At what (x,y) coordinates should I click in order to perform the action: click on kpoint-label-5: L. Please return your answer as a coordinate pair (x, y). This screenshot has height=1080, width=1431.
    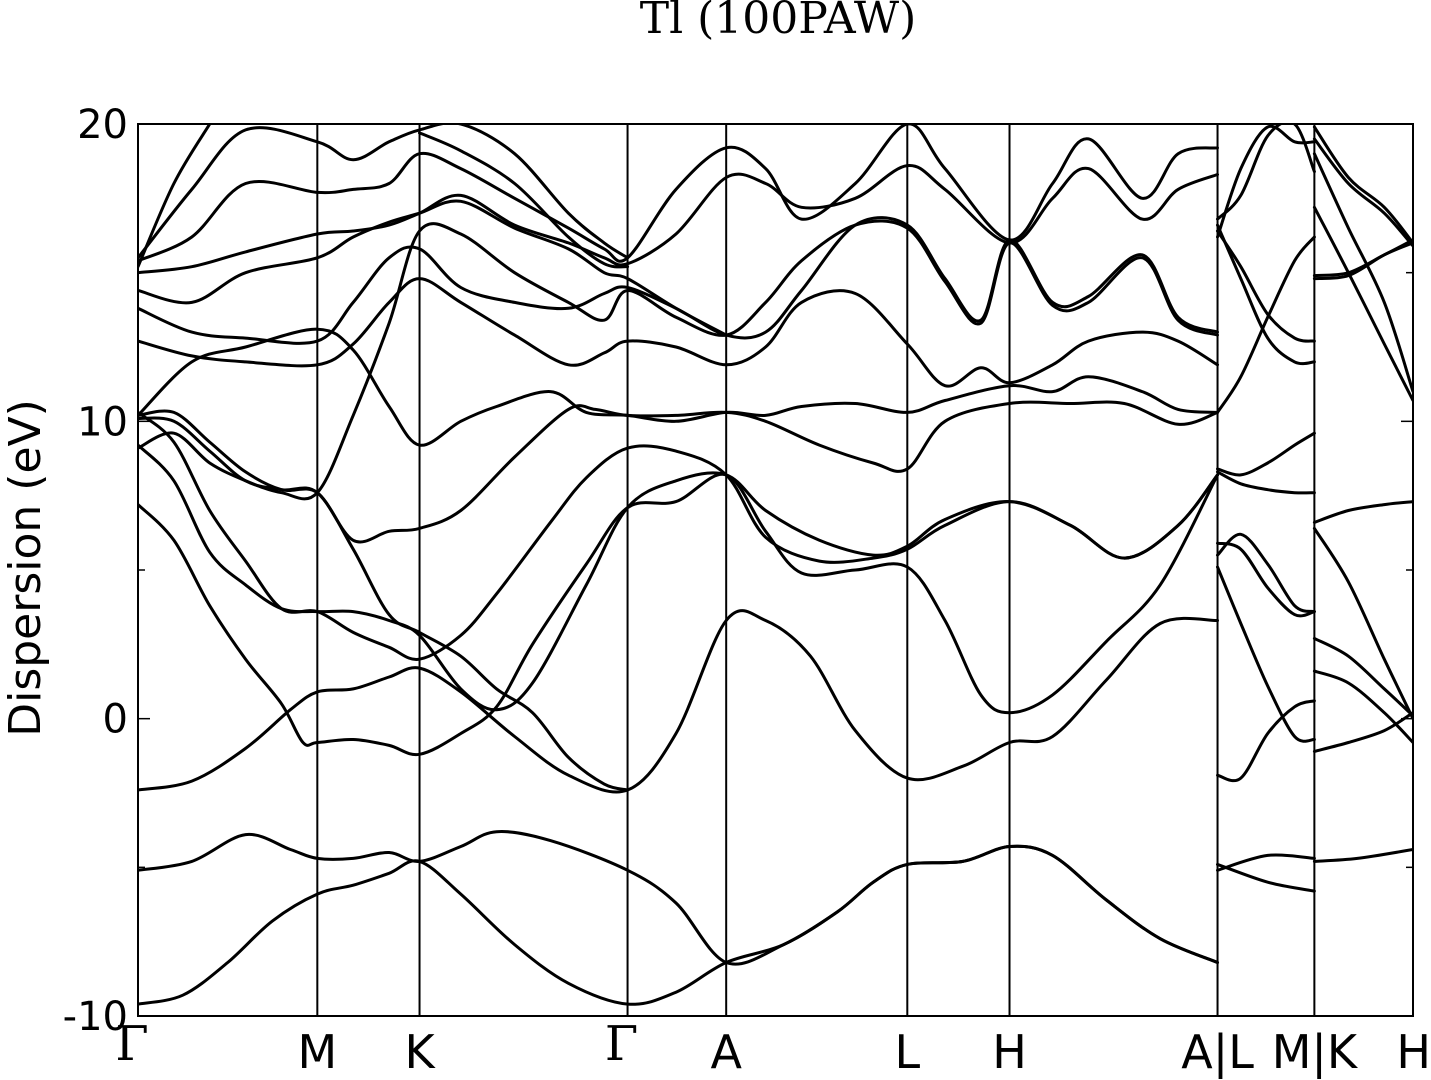
    Looking at the image, I should click on (907, 1052).